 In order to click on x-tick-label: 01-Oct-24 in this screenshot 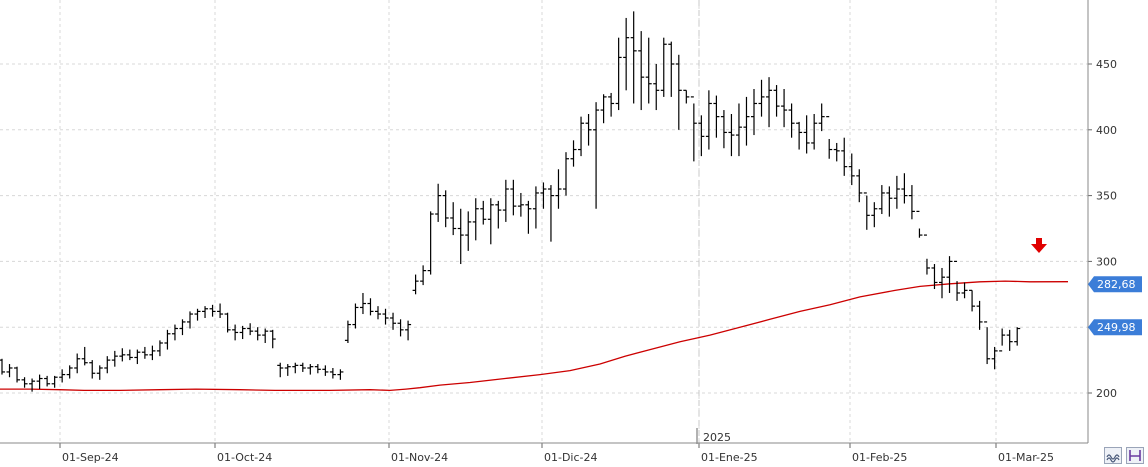, I will do `click(244, 457)`.